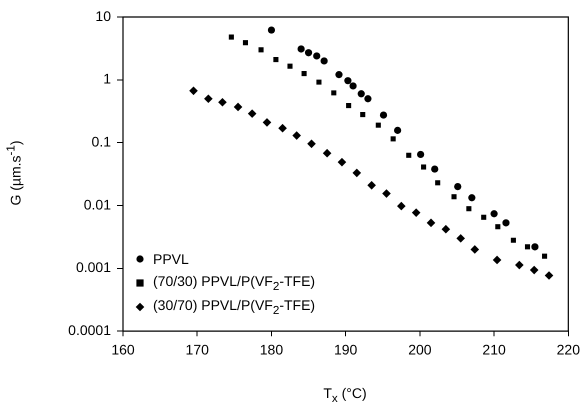 The height and width of the screenshot is (410, 586). I want to click on x-tick-label: 220, so click(568, 349).